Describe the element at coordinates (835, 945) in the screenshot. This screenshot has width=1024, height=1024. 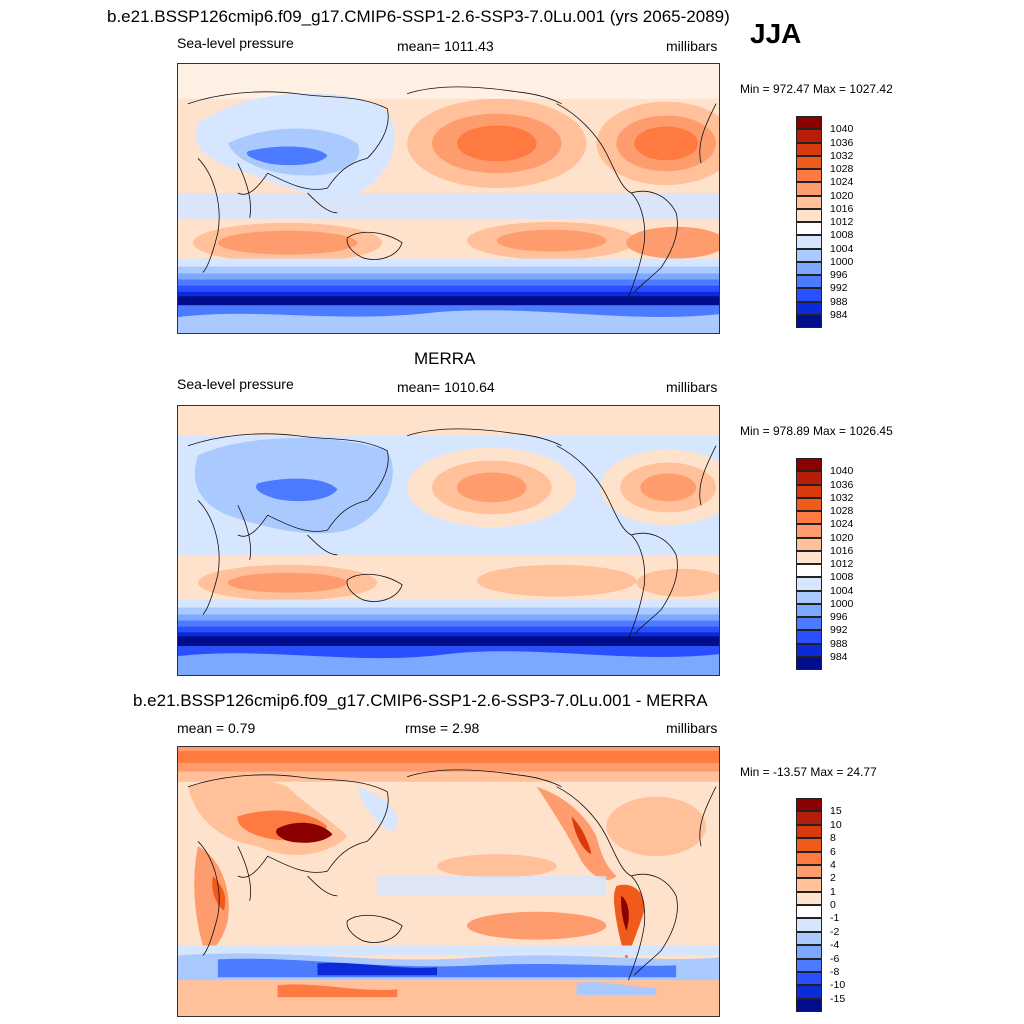
I see `colorbar-tick-label: -4` at that location.